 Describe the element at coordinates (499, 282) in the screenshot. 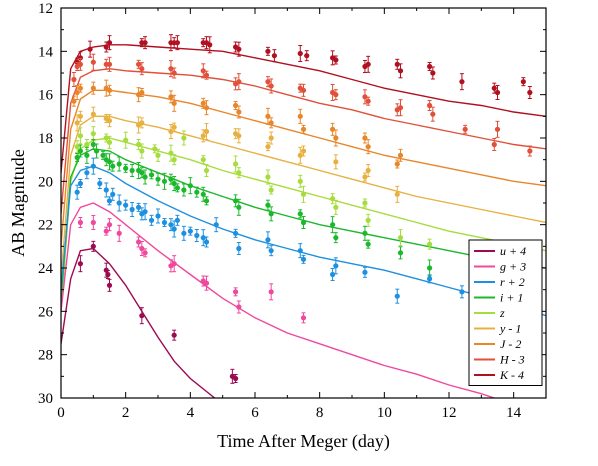

I see `legend-entry: r + 2` at that location.